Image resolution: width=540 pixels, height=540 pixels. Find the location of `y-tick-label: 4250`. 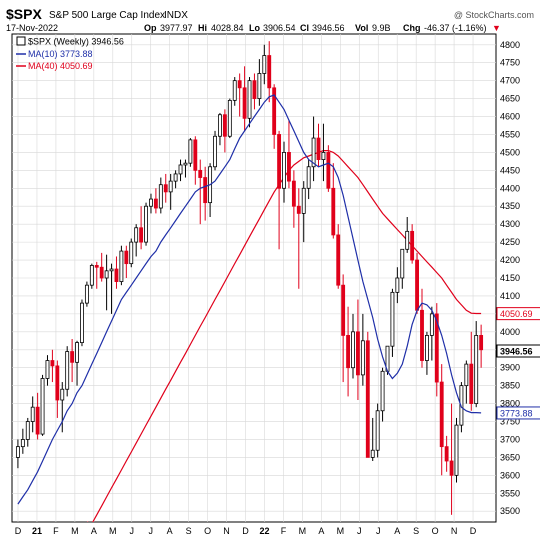

y-tick-label: 4250 is located at coordinates (510, 242).